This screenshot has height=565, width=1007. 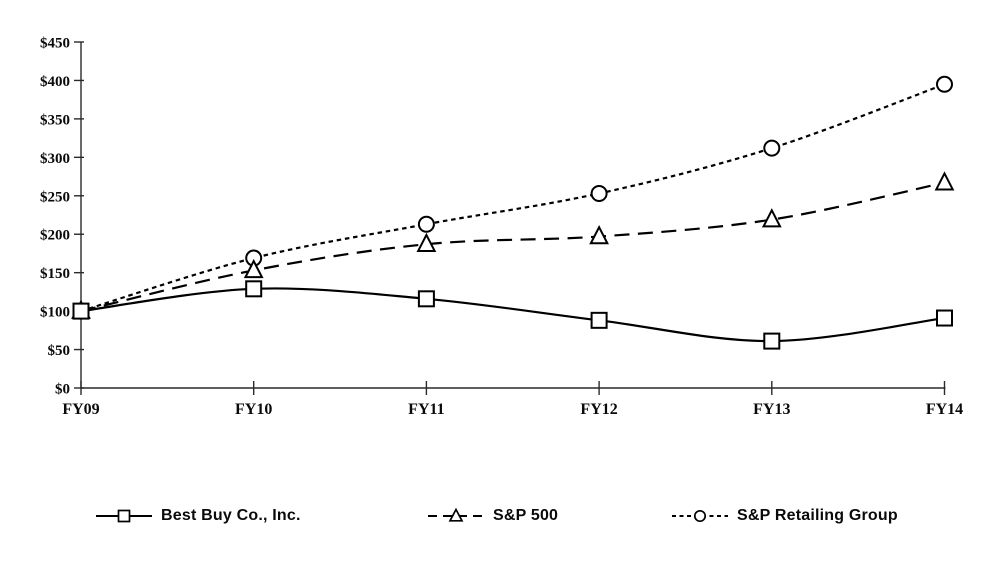 I want to click on marker-square-fy09, so click(x=81, y=311).